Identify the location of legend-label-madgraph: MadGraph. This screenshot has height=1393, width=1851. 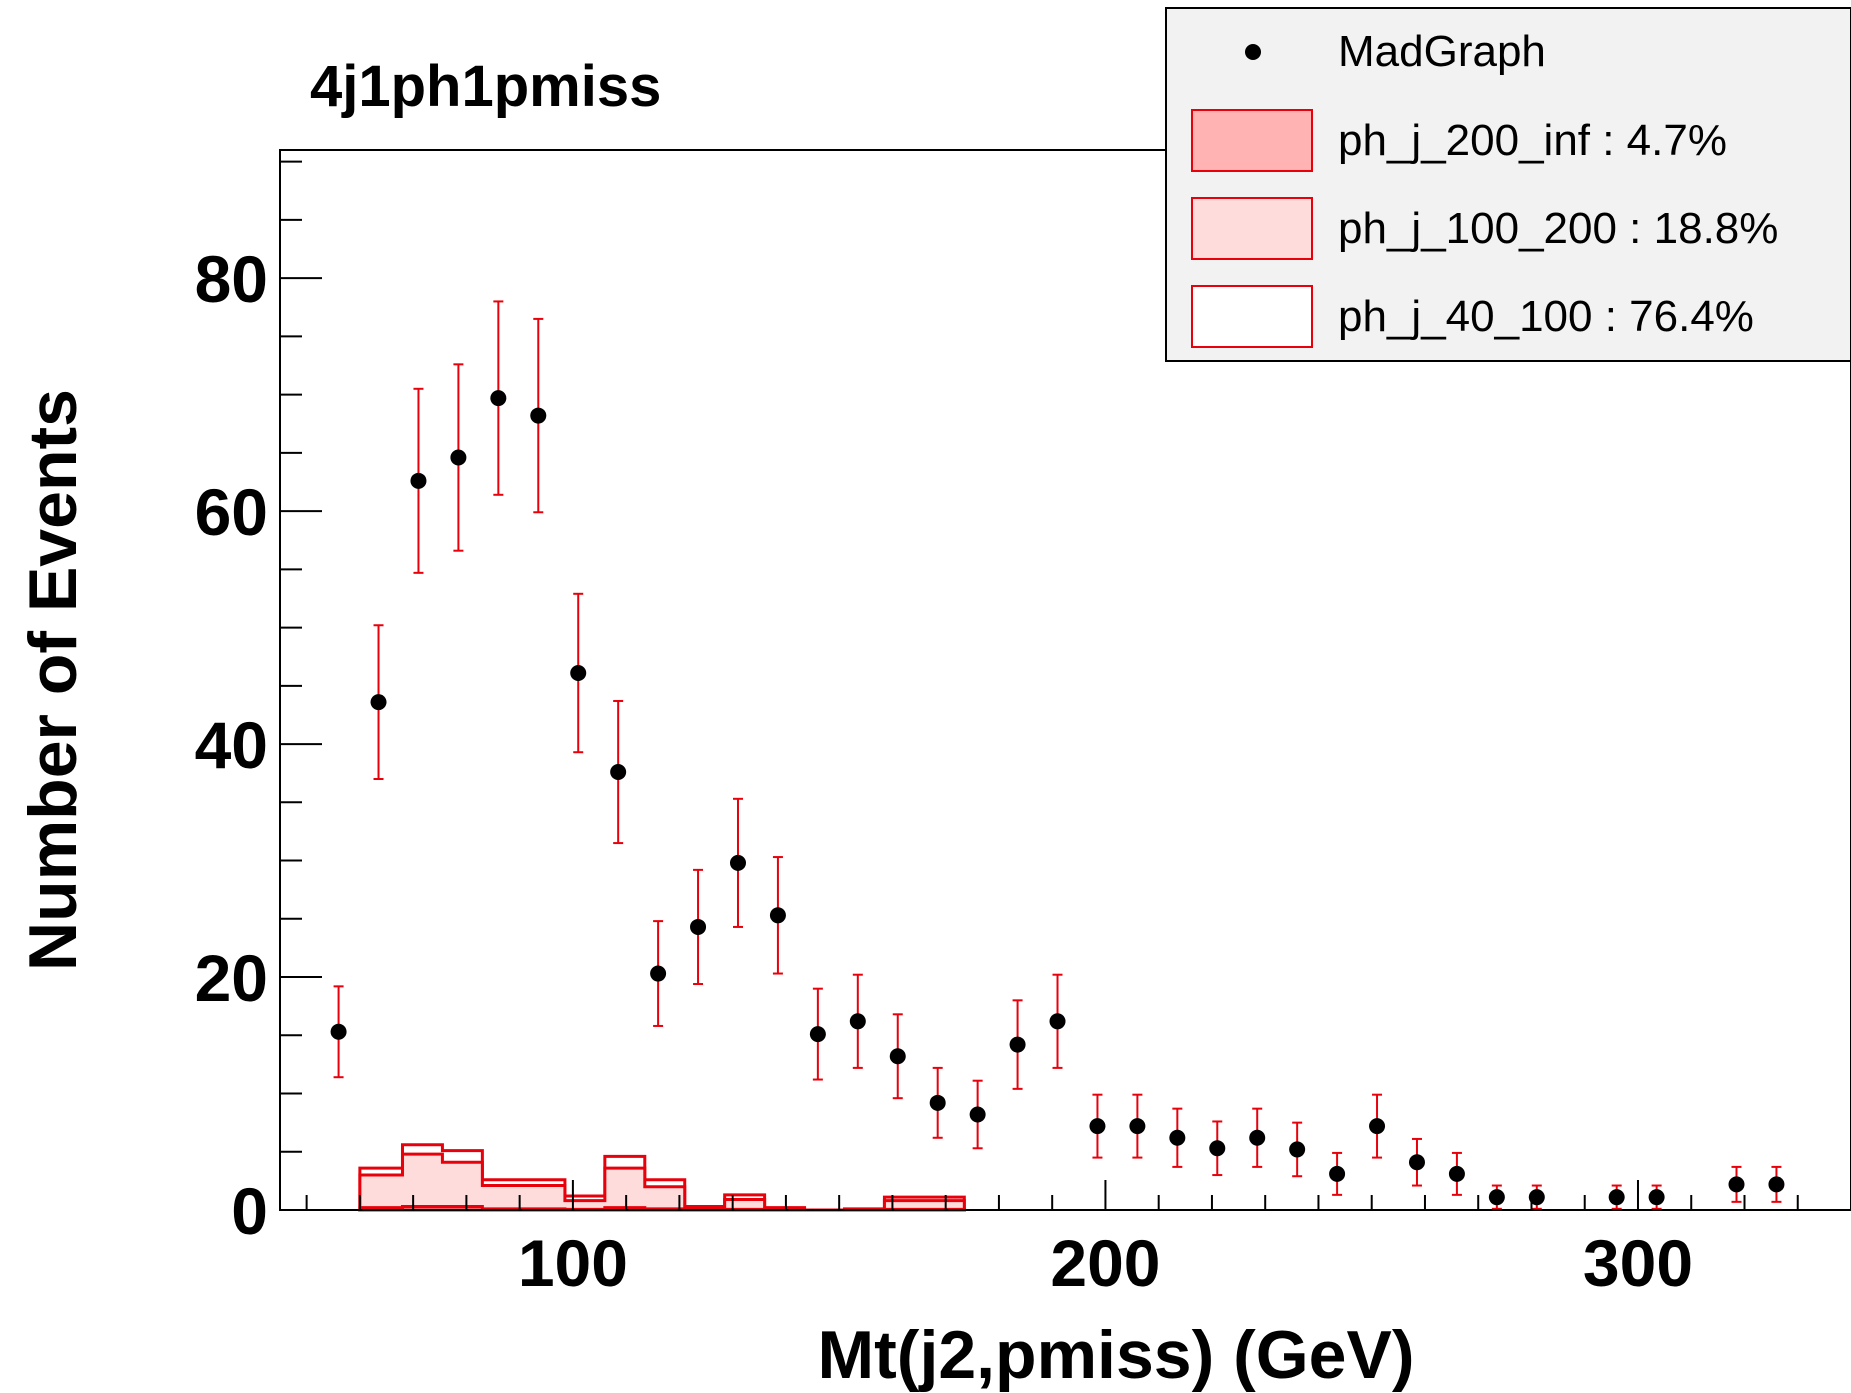
(1442, 51).